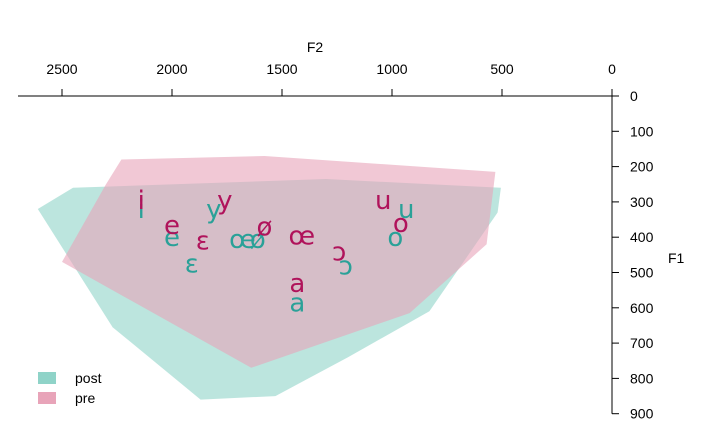 The image size is (708, 435). I want to click on post-vowel-point: ɛ, so click(192, 265).